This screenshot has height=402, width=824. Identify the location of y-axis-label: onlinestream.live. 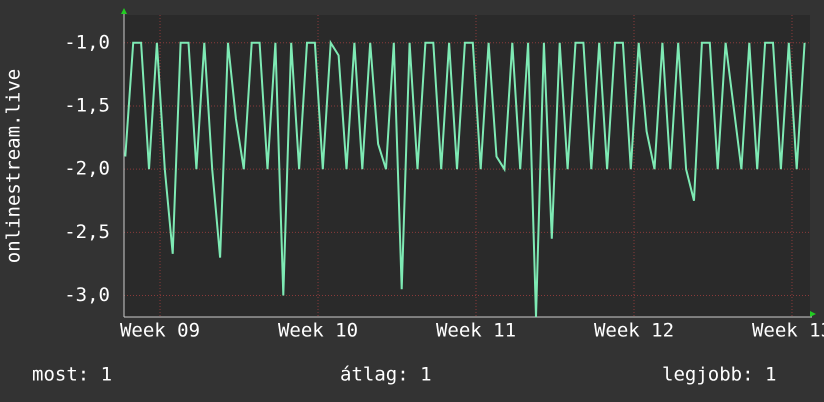
(14, 166).